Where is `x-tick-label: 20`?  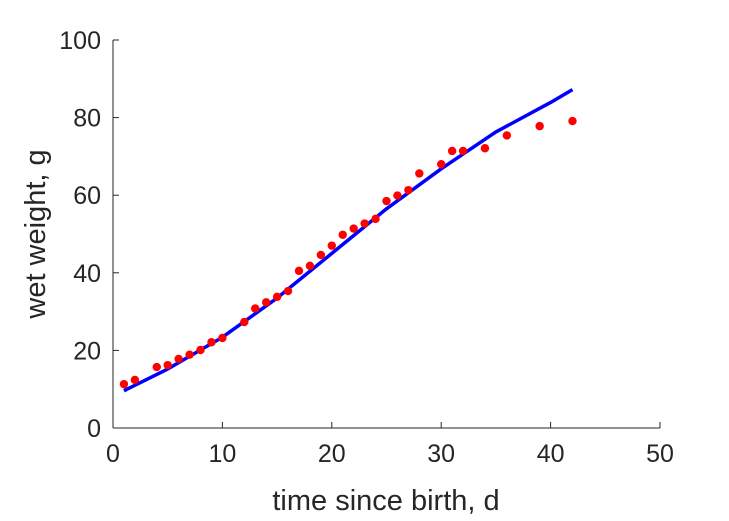
x-tick-label: 20 is located at coordinates (332, 454).